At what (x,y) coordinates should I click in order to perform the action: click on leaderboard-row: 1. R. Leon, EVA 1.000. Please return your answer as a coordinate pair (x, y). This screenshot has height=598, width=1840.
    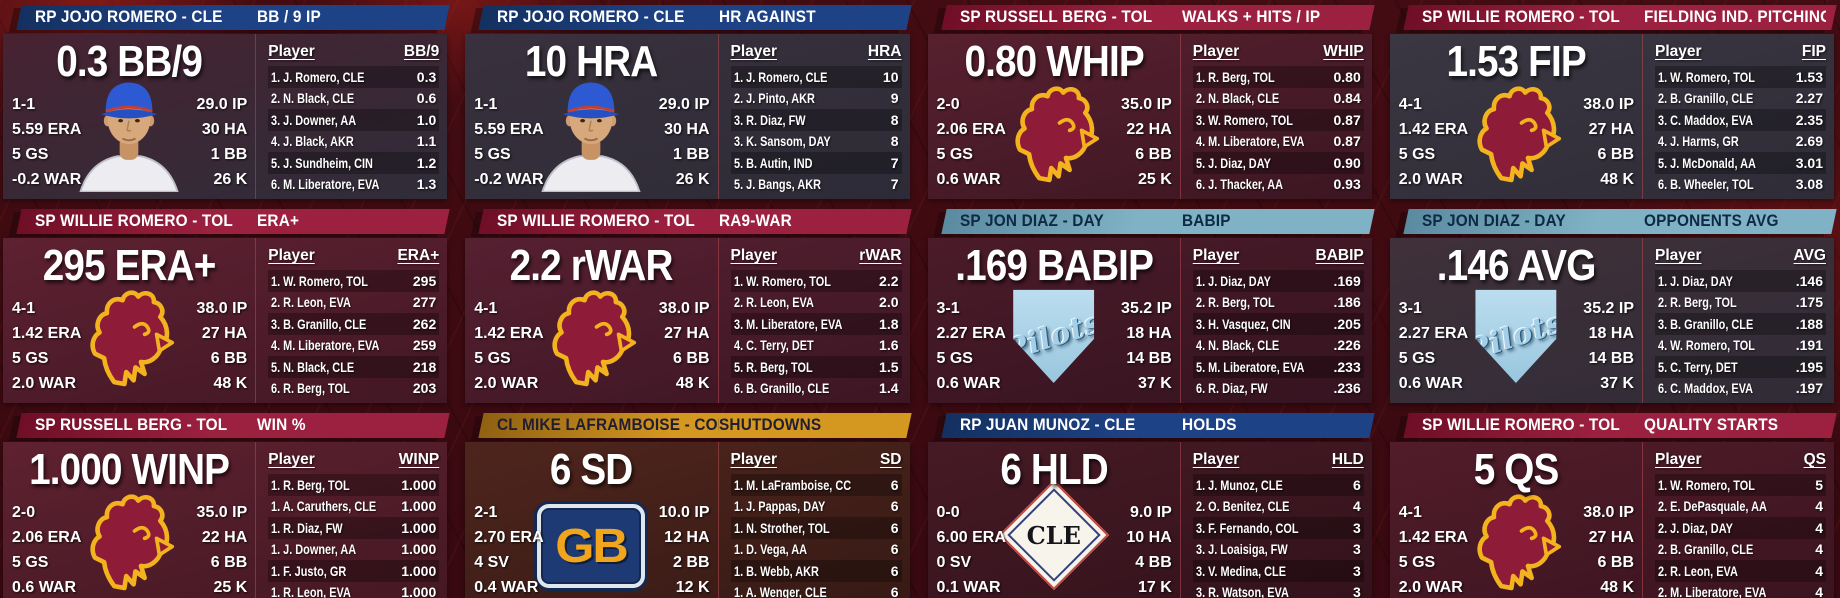
    Looking at the image, I should click on (353, 590).